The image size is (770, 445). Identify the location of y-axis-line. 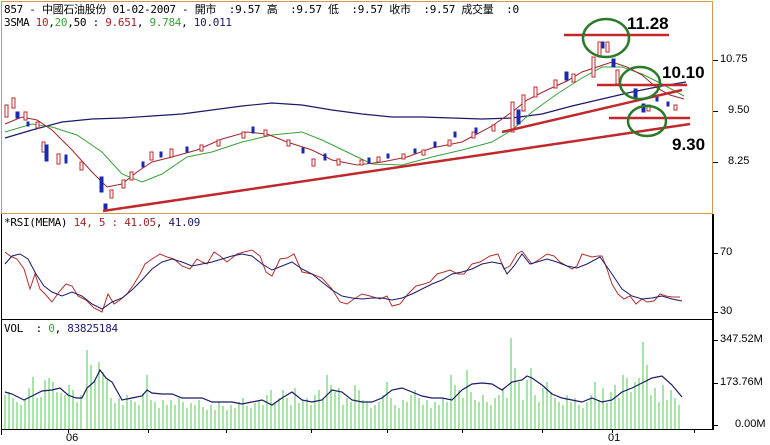
(713, 322).